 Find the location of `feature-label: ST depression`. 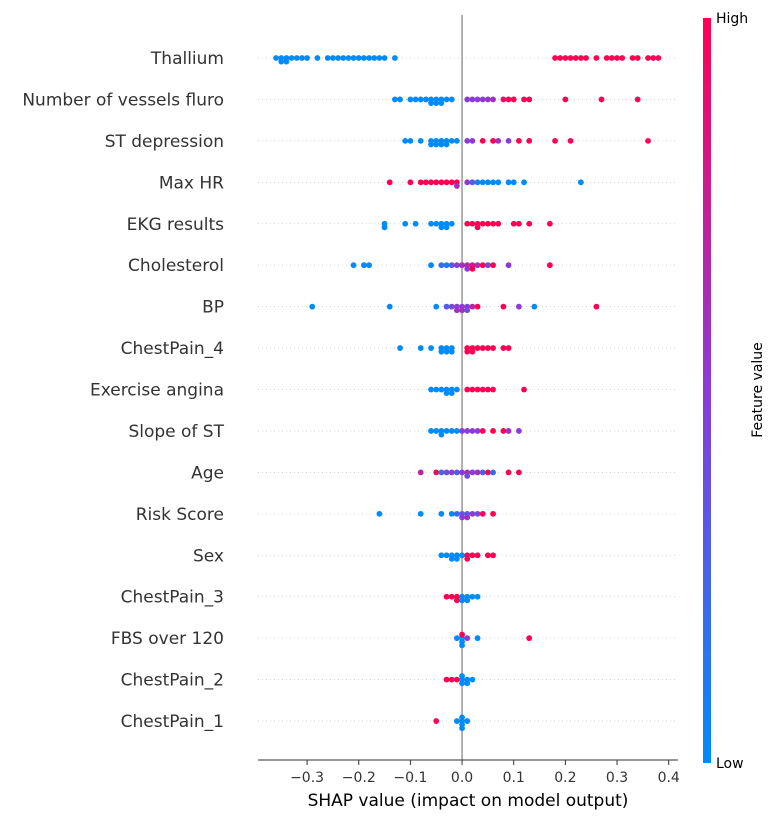

feature-label: ST depression is located at coordinates (164, 142).